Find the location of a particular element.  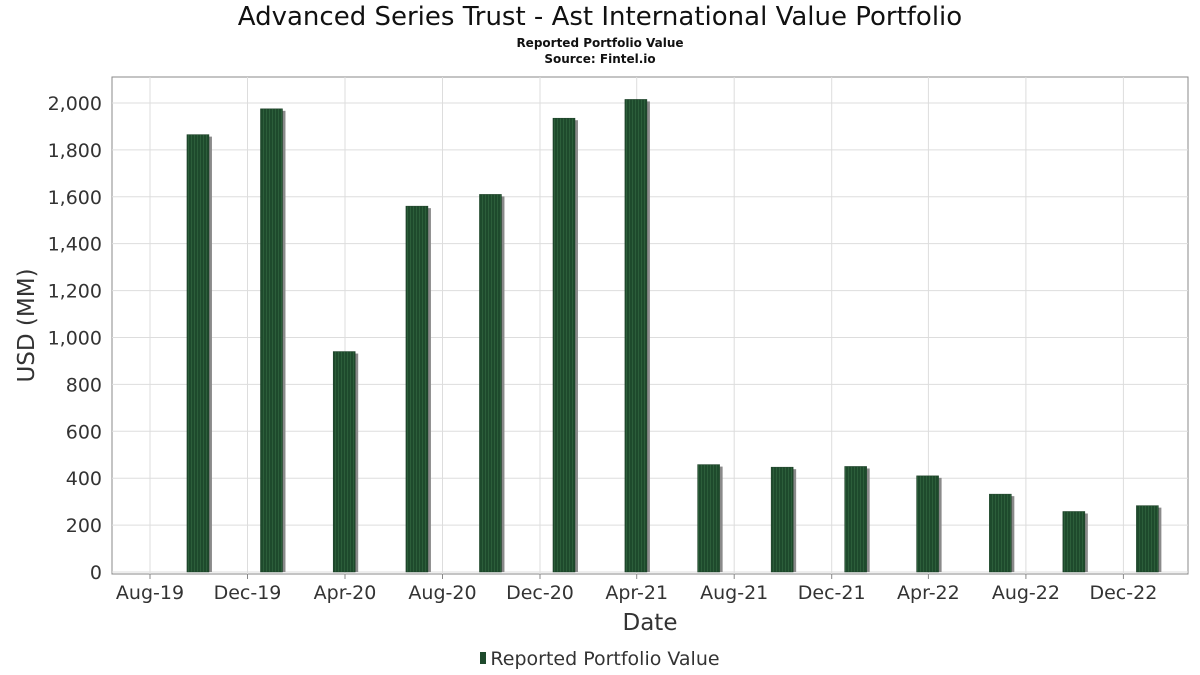

legend-label: Reported Portfolio Value is located at coordinates (605, 659).